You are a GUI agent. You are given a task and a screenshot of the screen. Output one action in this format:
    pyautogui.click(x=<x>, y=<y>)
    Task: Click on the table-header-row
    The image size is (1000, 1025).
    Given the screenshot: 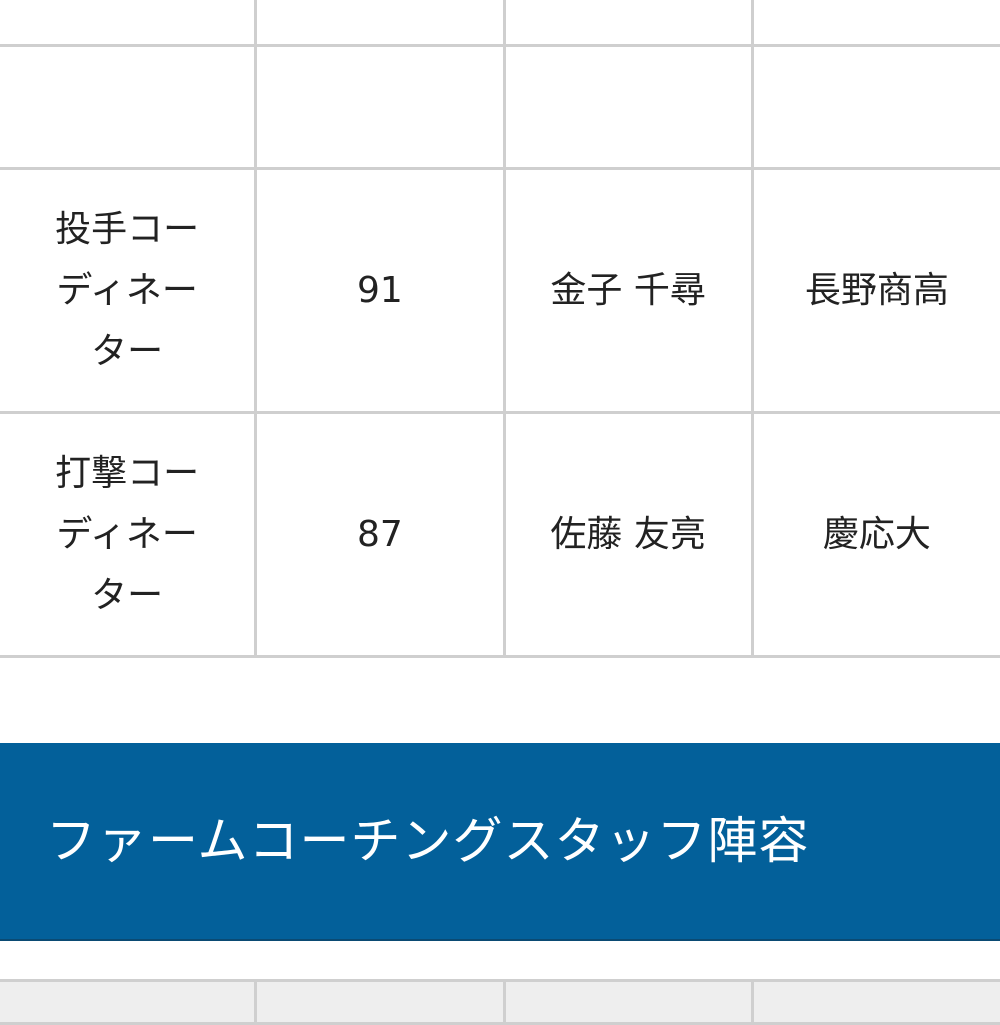 What is the action you would take?
    pyautogui.click(x=500, y=1002)
    